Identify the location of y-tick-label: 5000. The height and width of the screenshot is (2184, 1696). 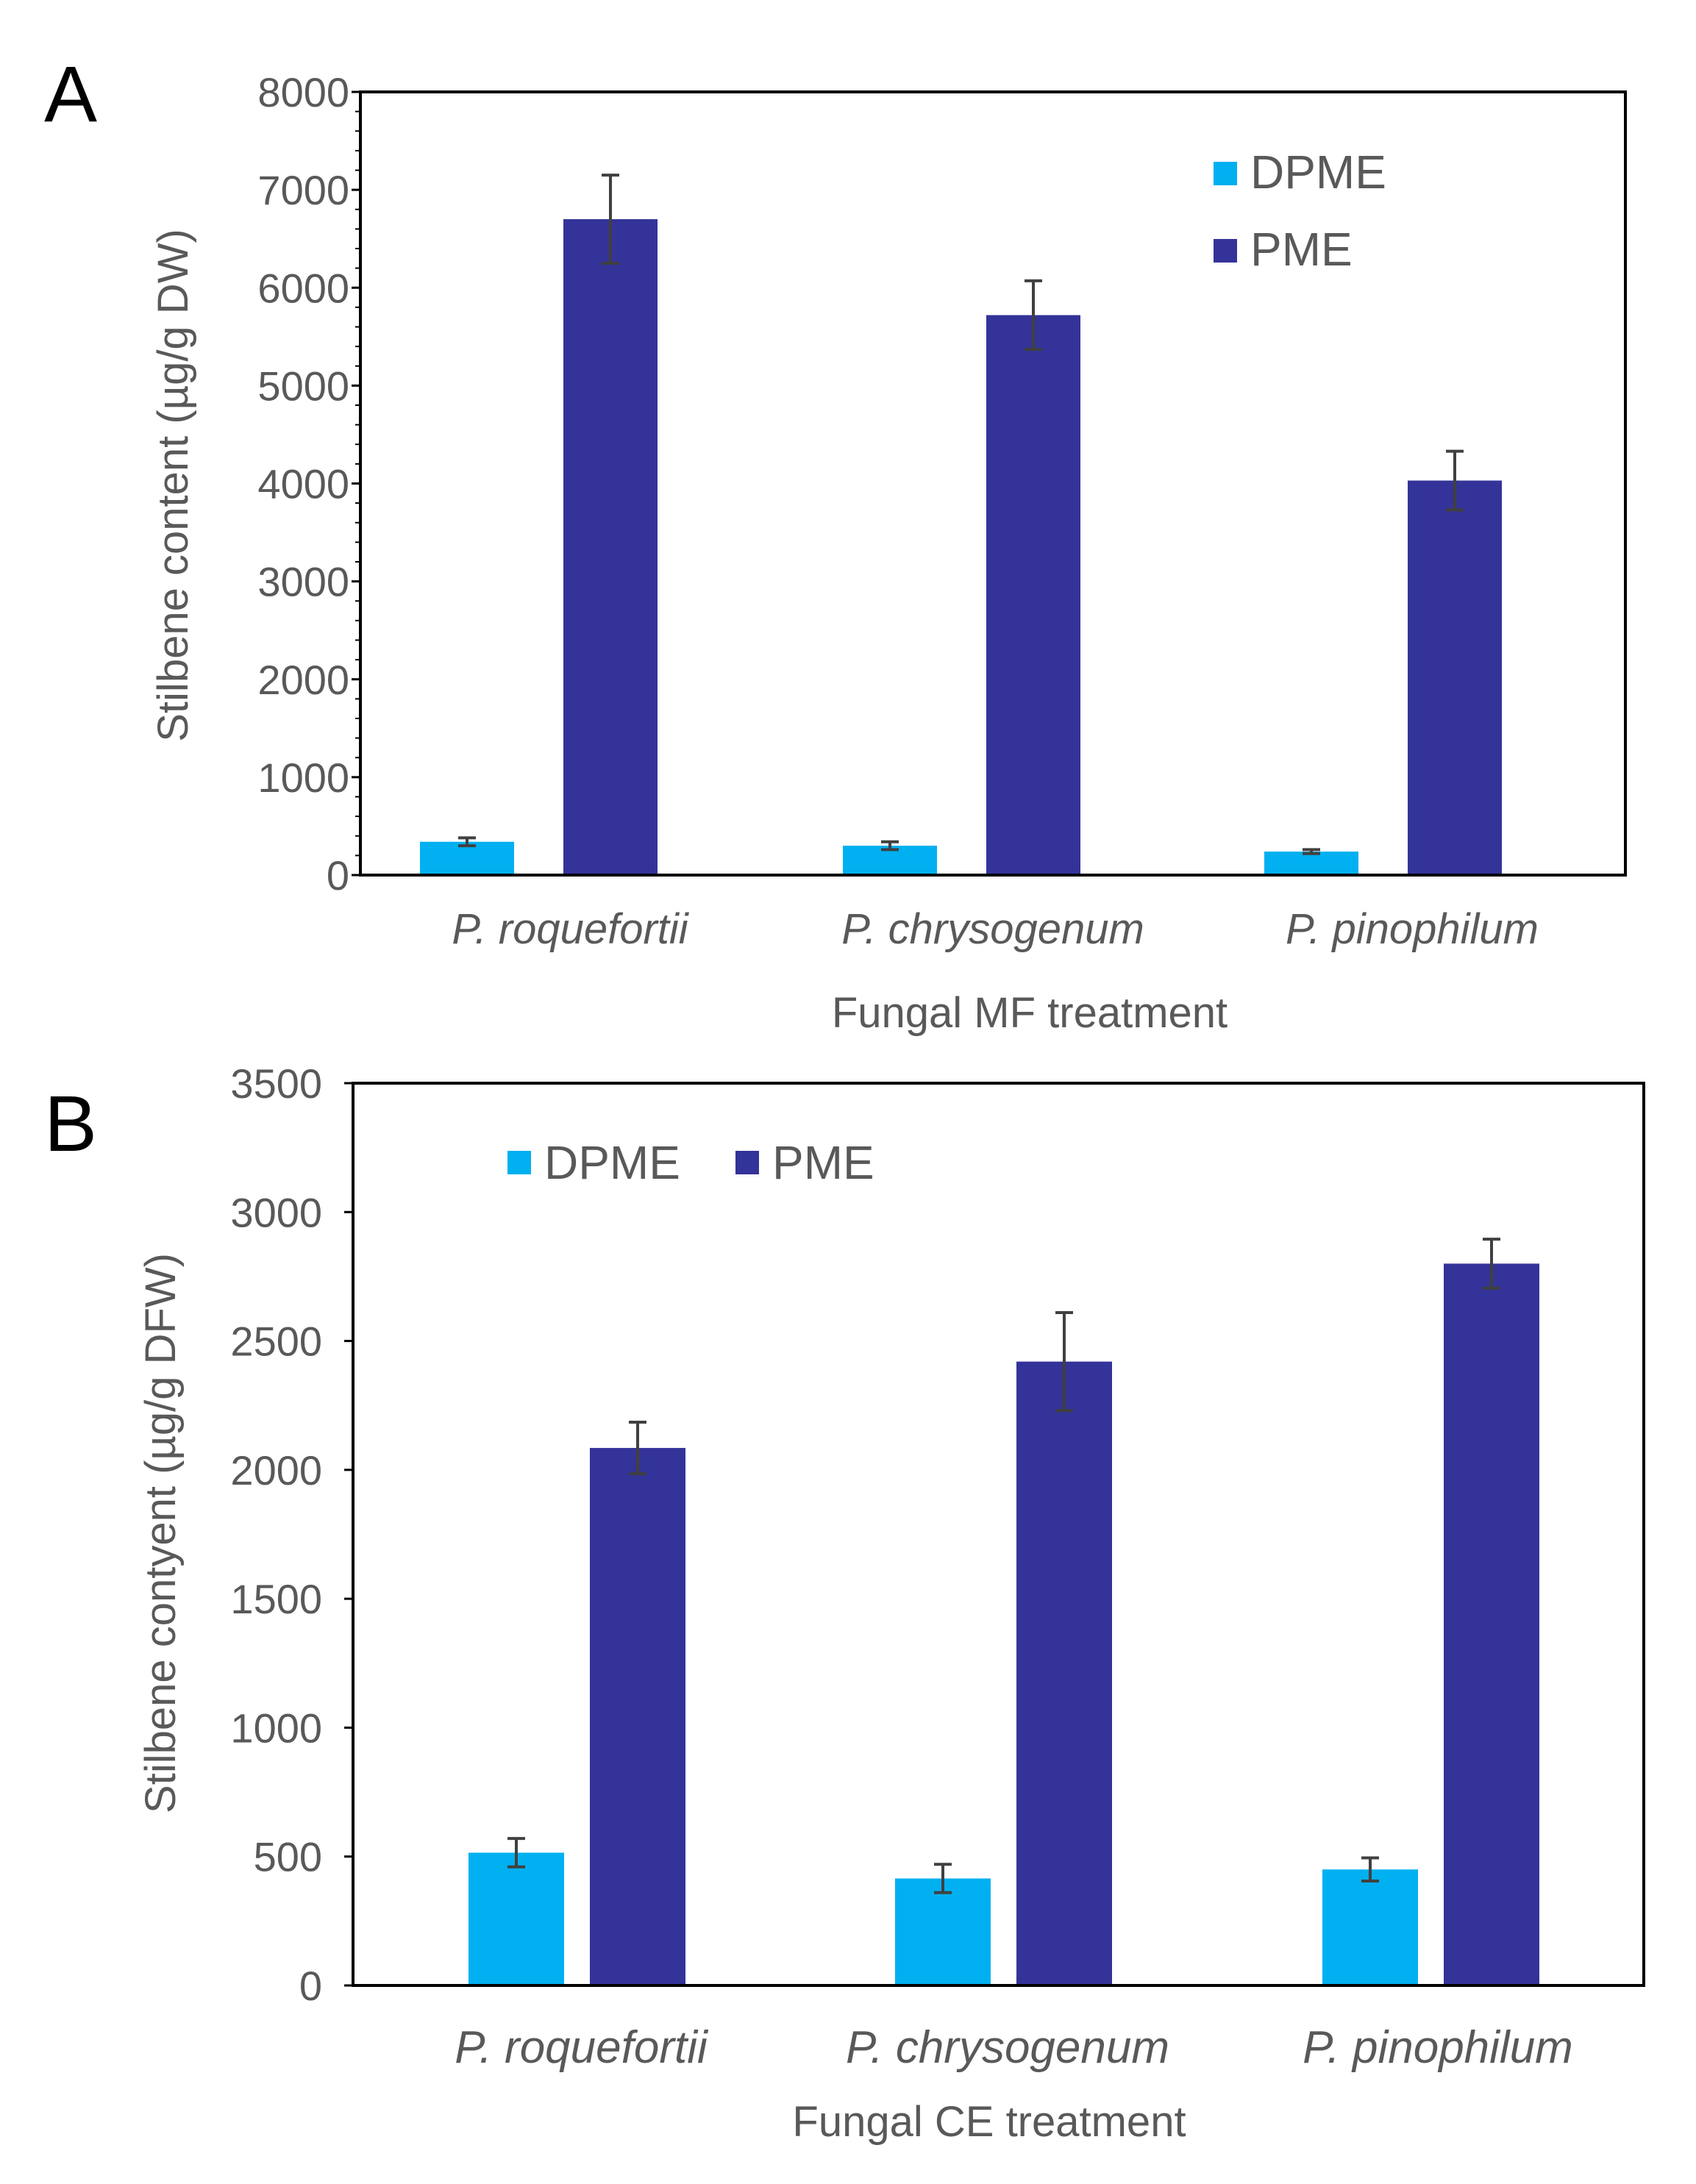
(303, 386).